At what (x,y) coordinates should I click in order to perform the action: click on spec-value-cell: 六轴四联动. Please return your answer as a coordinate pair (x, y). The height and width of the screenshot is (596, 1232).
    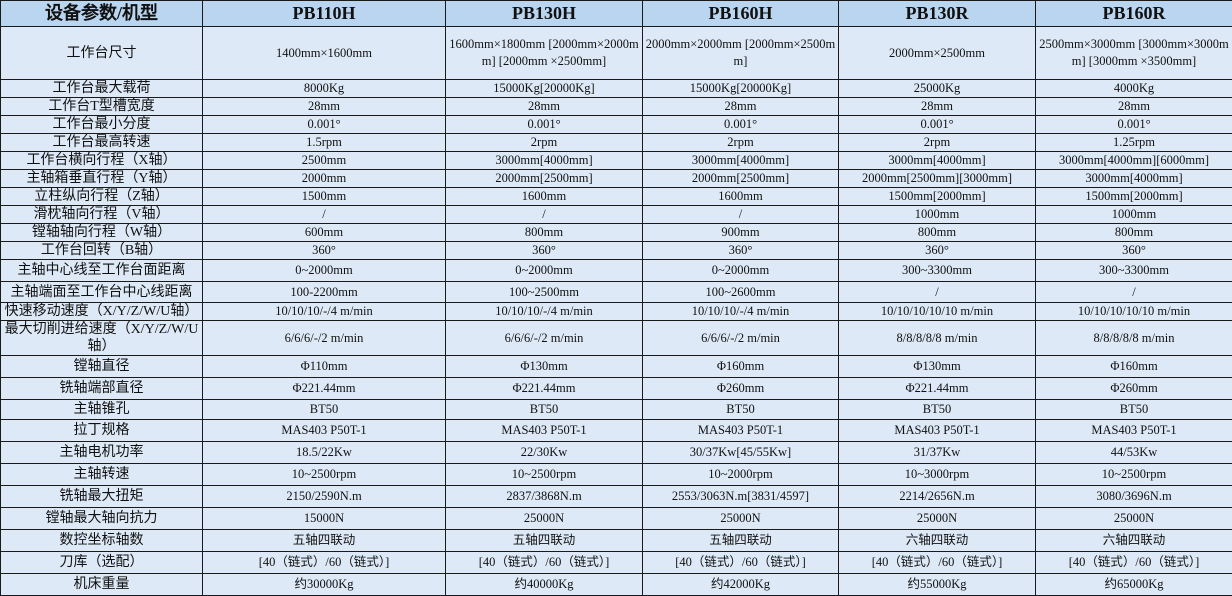
    Looking at the image, I should click on (937, 541).